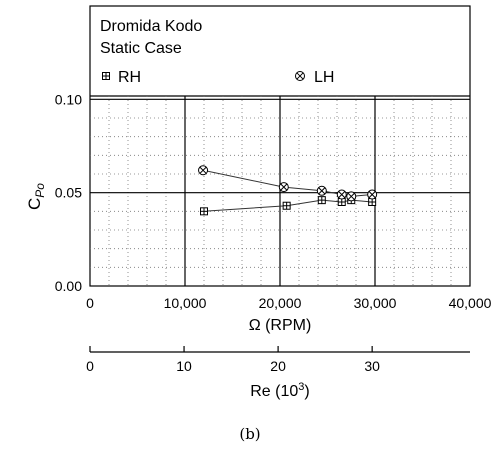 The height and width of the screenshot is (456, 500). Describe the element at coordinates (218, 77) in the screenshot. I see `legend: RH LH` at that location.